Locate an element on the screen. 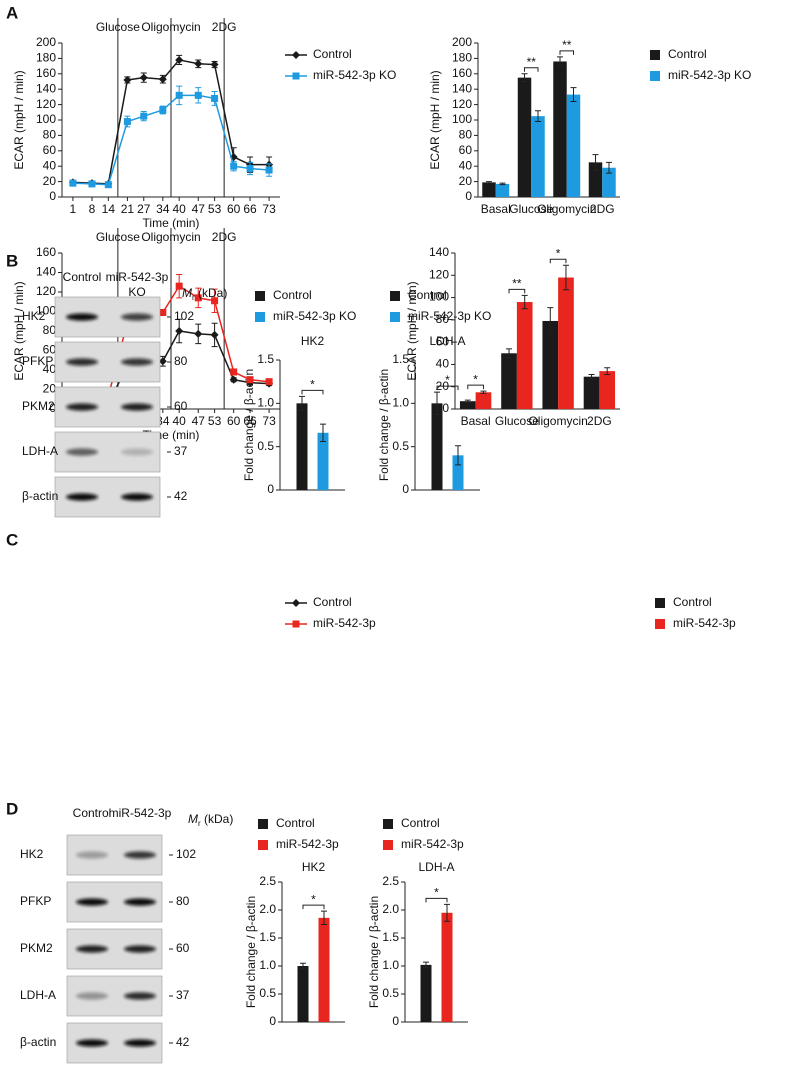  x-tick-label: 66 is located at coordinates (250, 421).